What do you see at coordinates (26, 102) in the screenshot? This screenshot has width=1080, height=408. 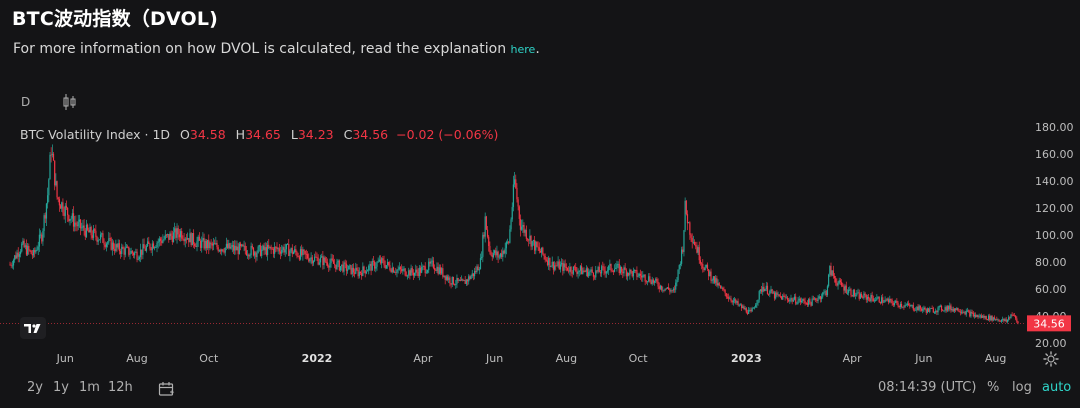 I see `interval-button: D` at bounding box center [26, 102].